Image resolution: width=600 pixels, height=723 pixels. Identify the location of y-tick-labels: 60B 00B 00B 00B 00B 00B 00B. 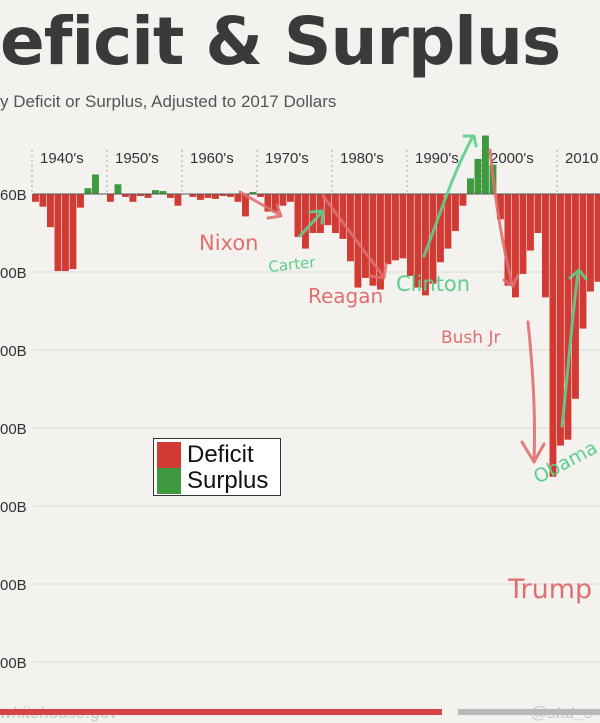
(13, 429).